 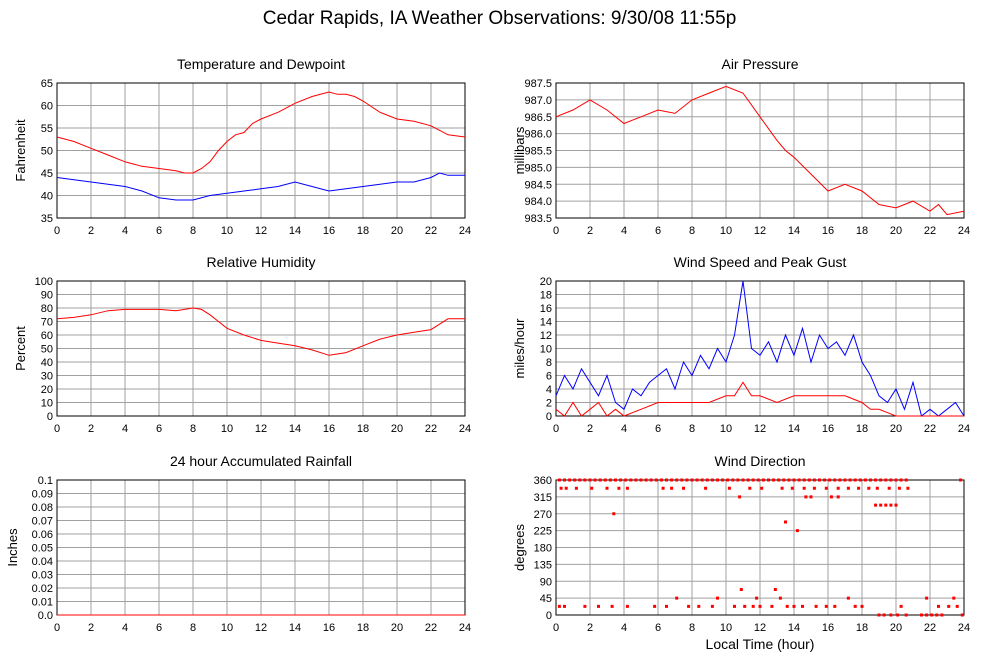 I want to click on rain-x-tick-label: 4, so click(x=125, y=628).